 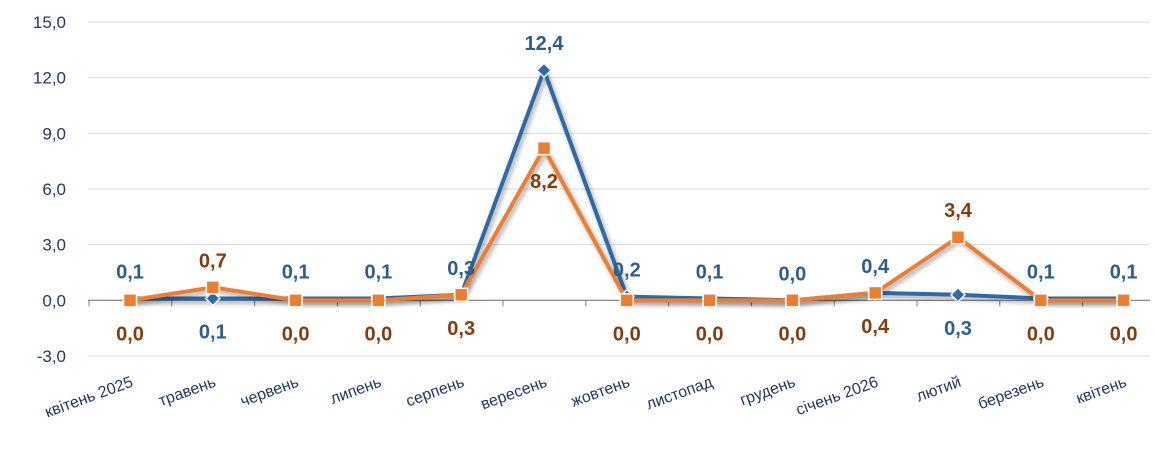 What do you see at coordinates (51, 356) in the screenshot?
I see `y-tick-label: -3,0` at bounding box center [51, 356].